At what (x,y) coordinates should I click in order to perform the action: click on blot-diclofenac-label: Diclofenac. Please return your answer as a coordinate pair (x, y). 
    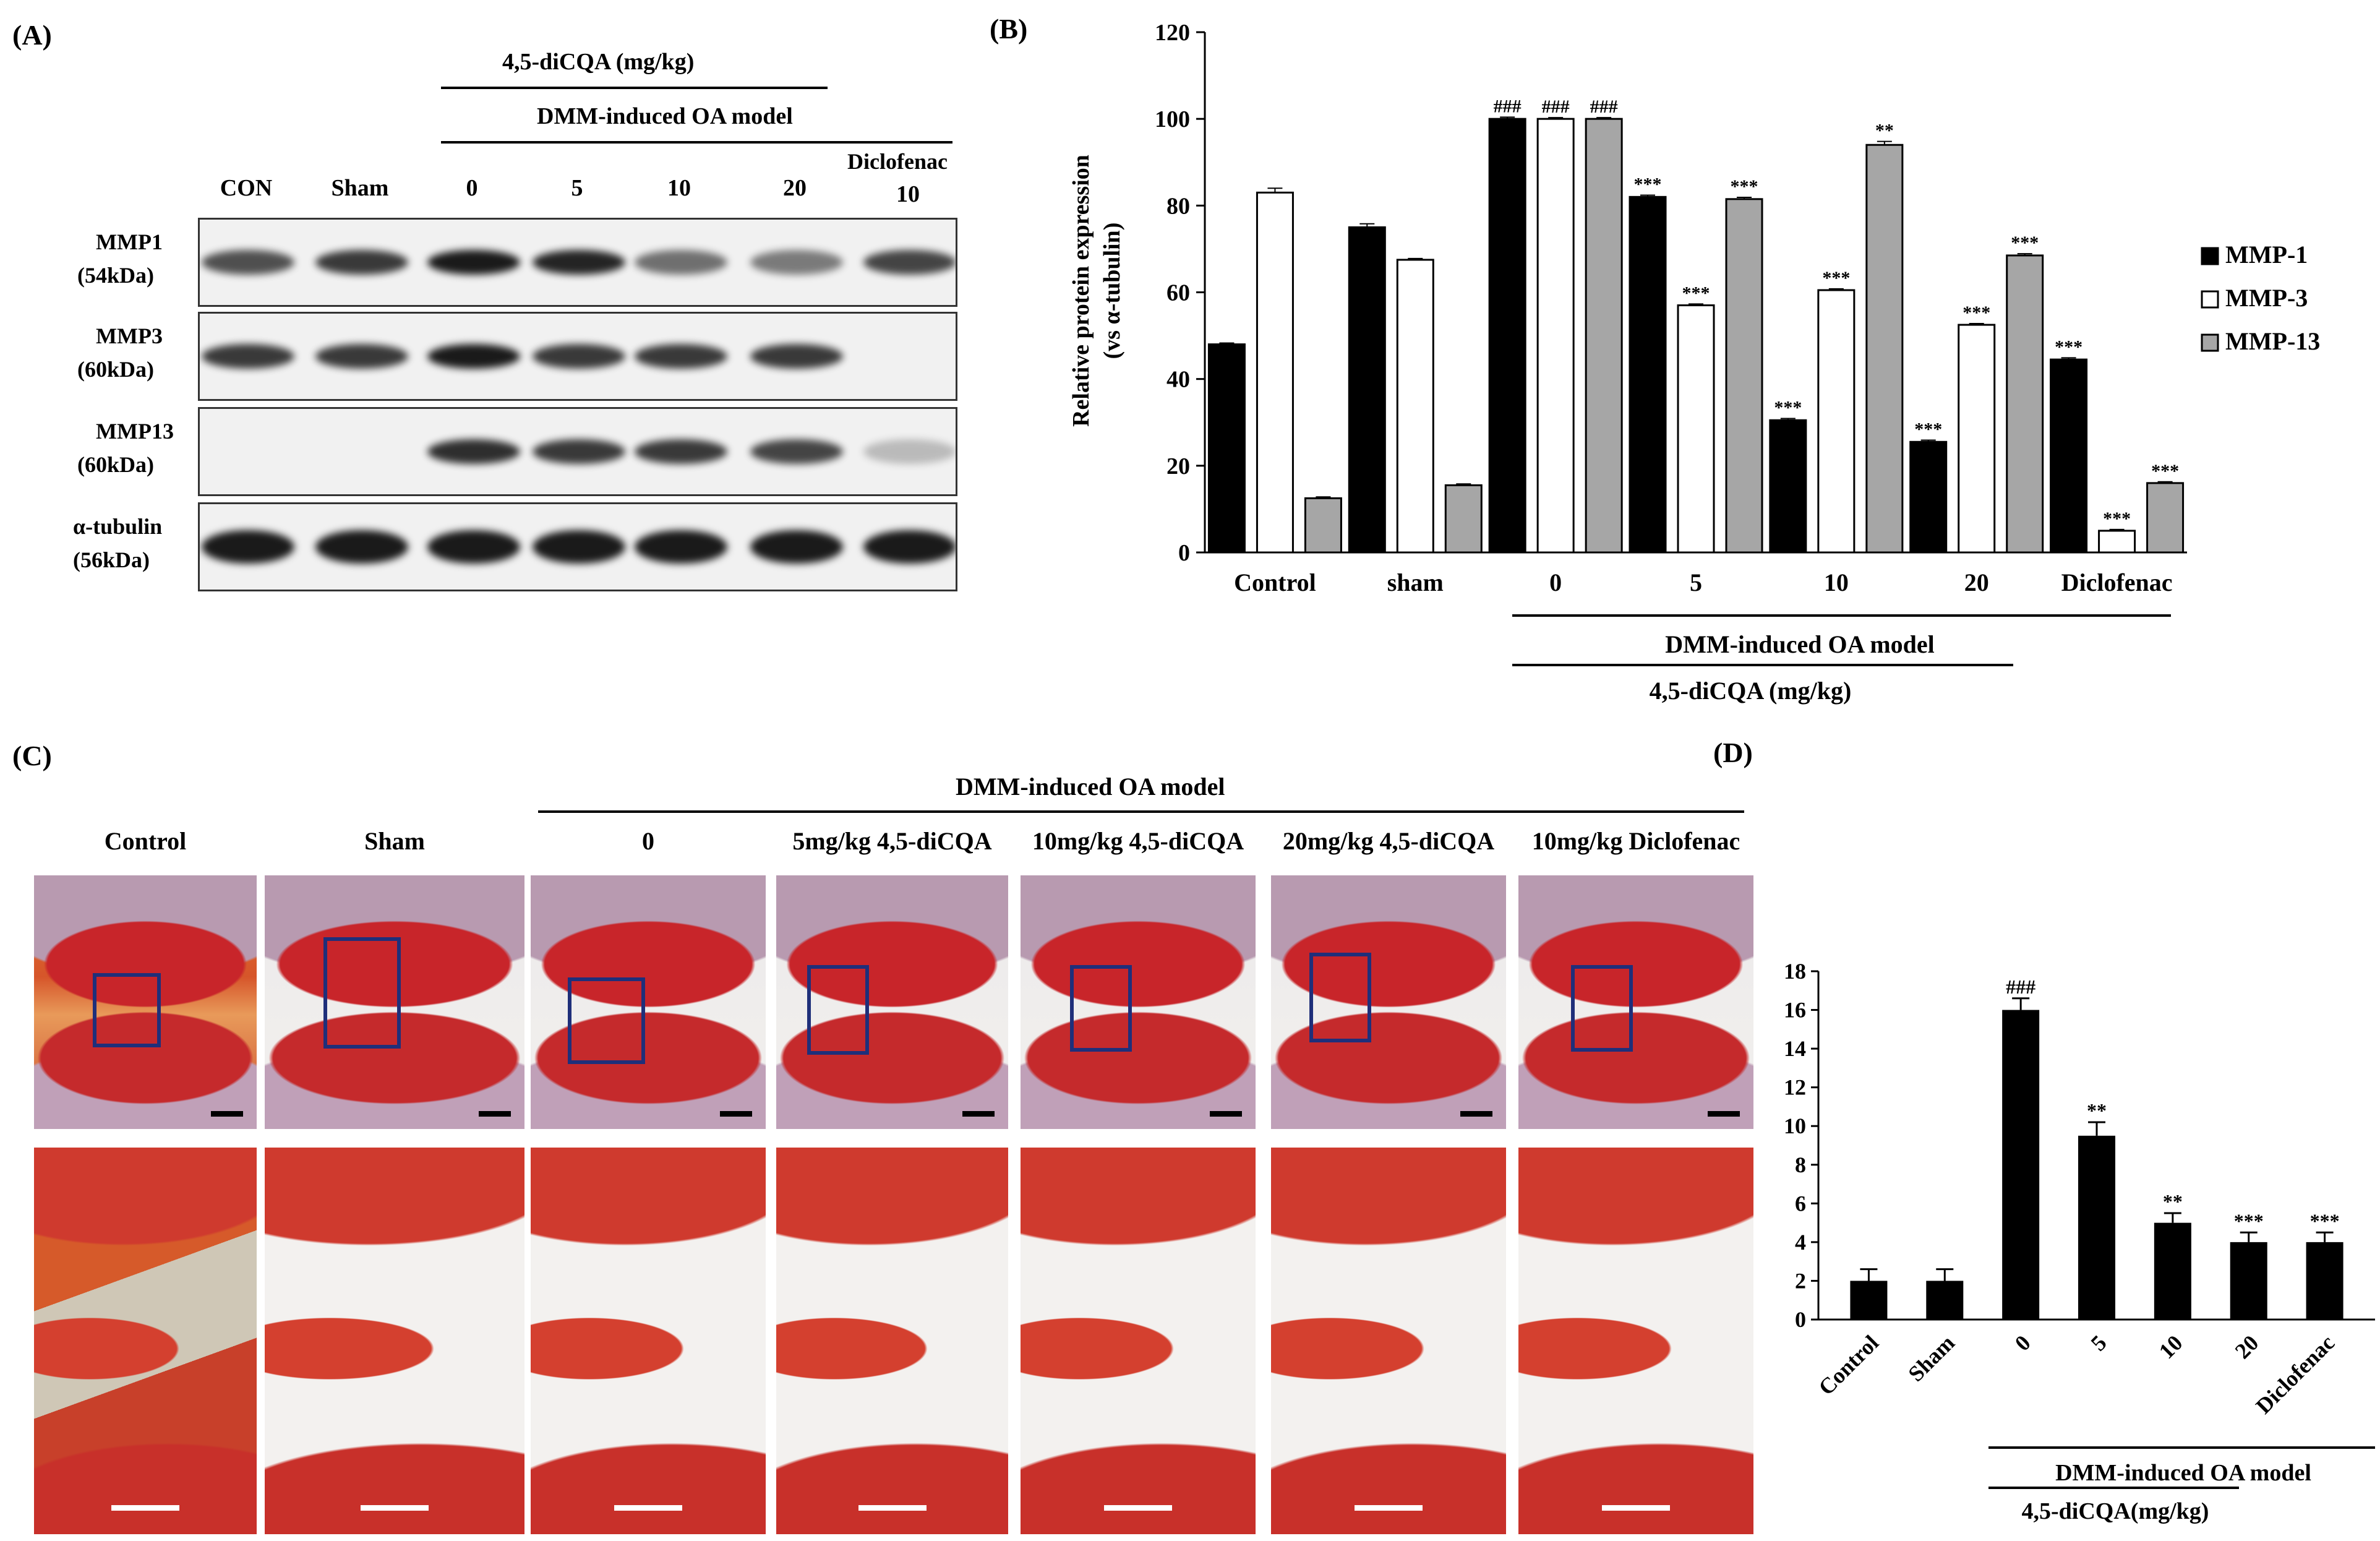
    Looking at the image, I should click on (897, 162).